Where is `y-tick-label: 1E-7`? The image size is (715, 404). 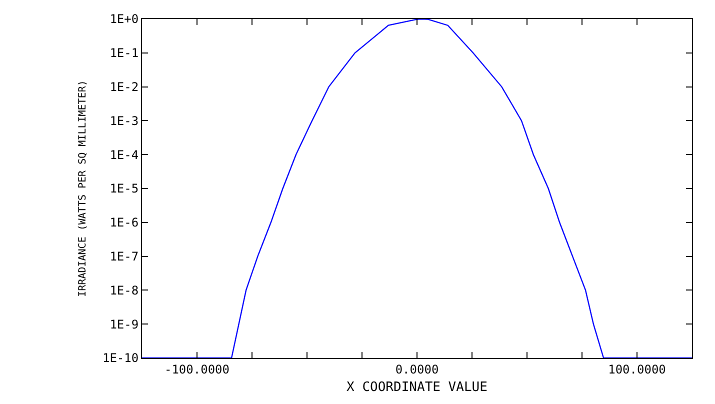
y-tick-label: 1E-7 is located at coordinates (124, 257).